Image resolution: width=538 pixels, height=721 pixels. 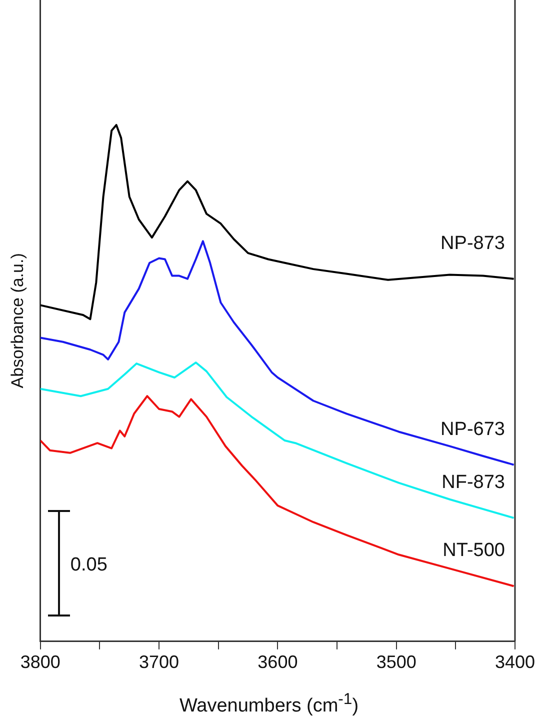 I want to click on x-tick-label: 3700, so click(x=159, y=662).